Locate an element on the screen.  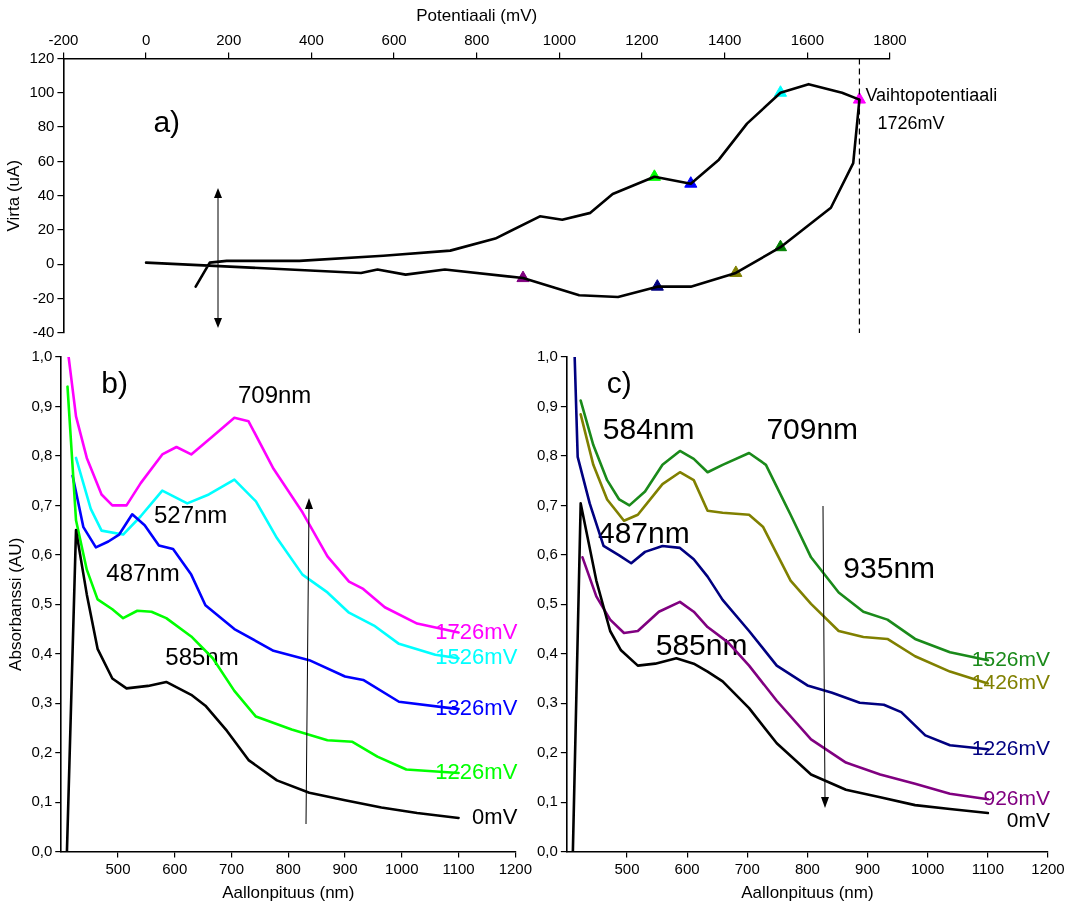
x-tick-label: 200 is located at coordinates (229, 39).